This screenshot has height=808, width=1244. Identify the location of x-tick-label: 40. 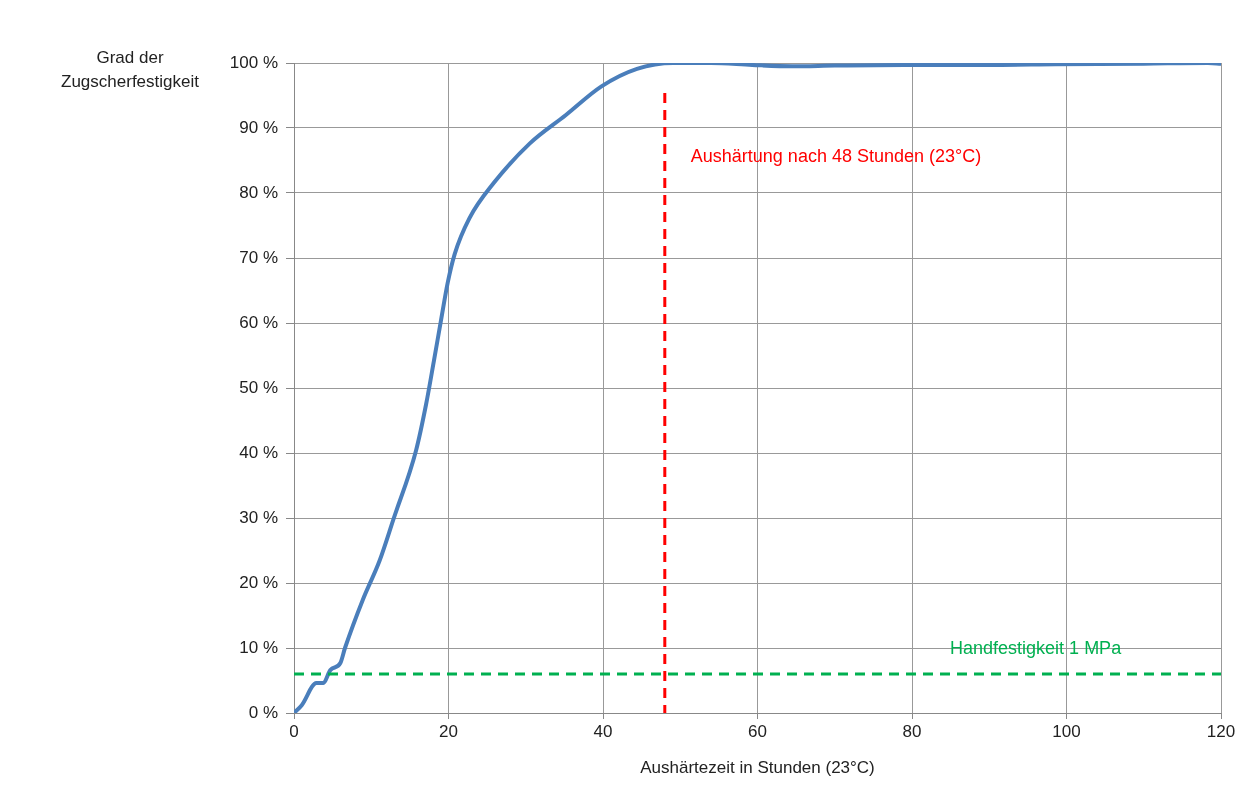
(603, 731).